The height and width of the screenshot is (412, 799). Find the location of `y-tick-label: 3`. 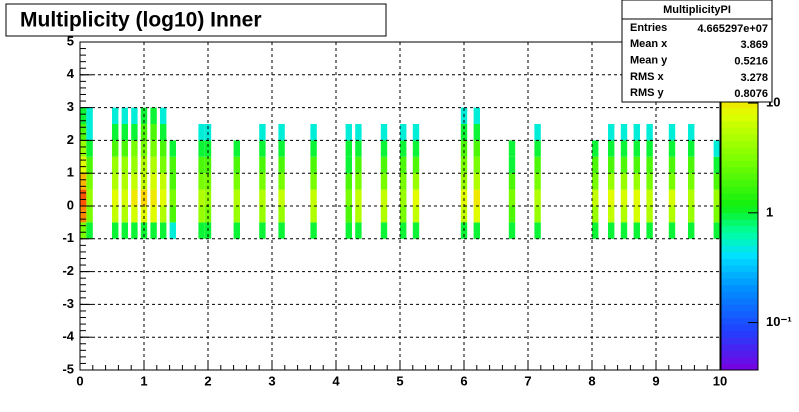

y-tick-label: 3 is located at coordinates (70, 106).